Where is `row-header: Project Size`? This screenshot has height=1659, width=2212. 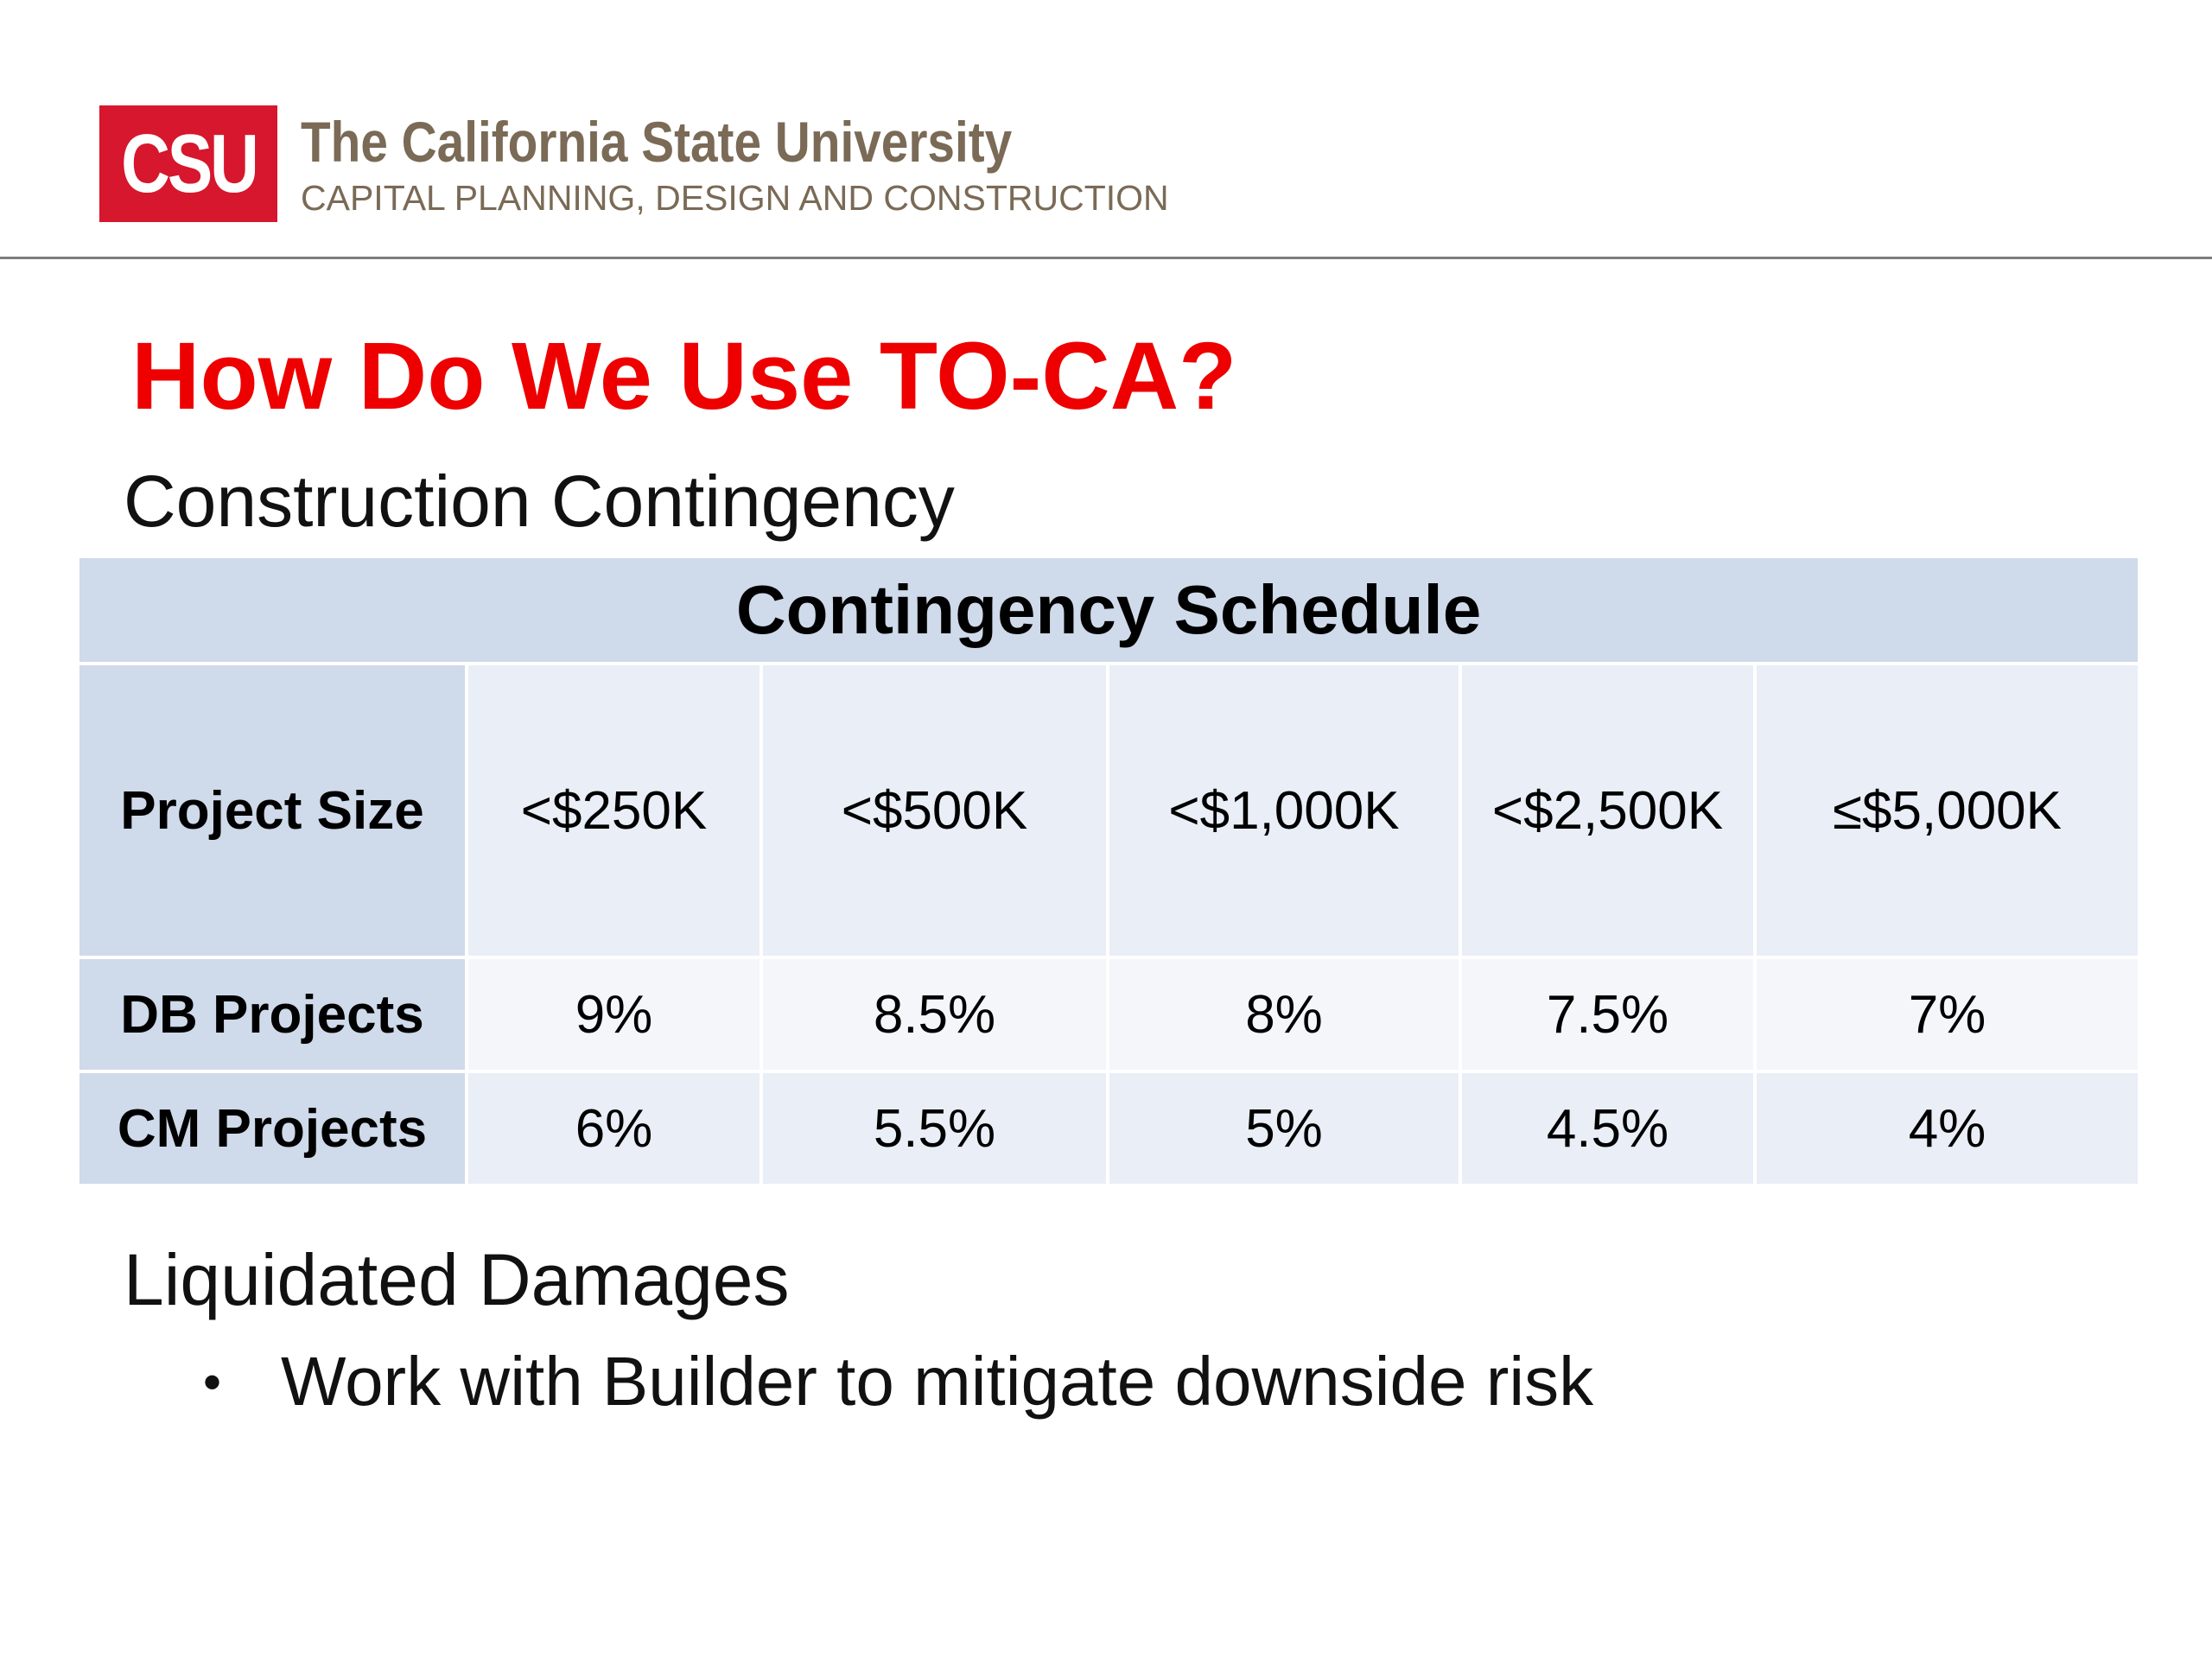
row-header: Project Size is located at coordinates (272, 810).